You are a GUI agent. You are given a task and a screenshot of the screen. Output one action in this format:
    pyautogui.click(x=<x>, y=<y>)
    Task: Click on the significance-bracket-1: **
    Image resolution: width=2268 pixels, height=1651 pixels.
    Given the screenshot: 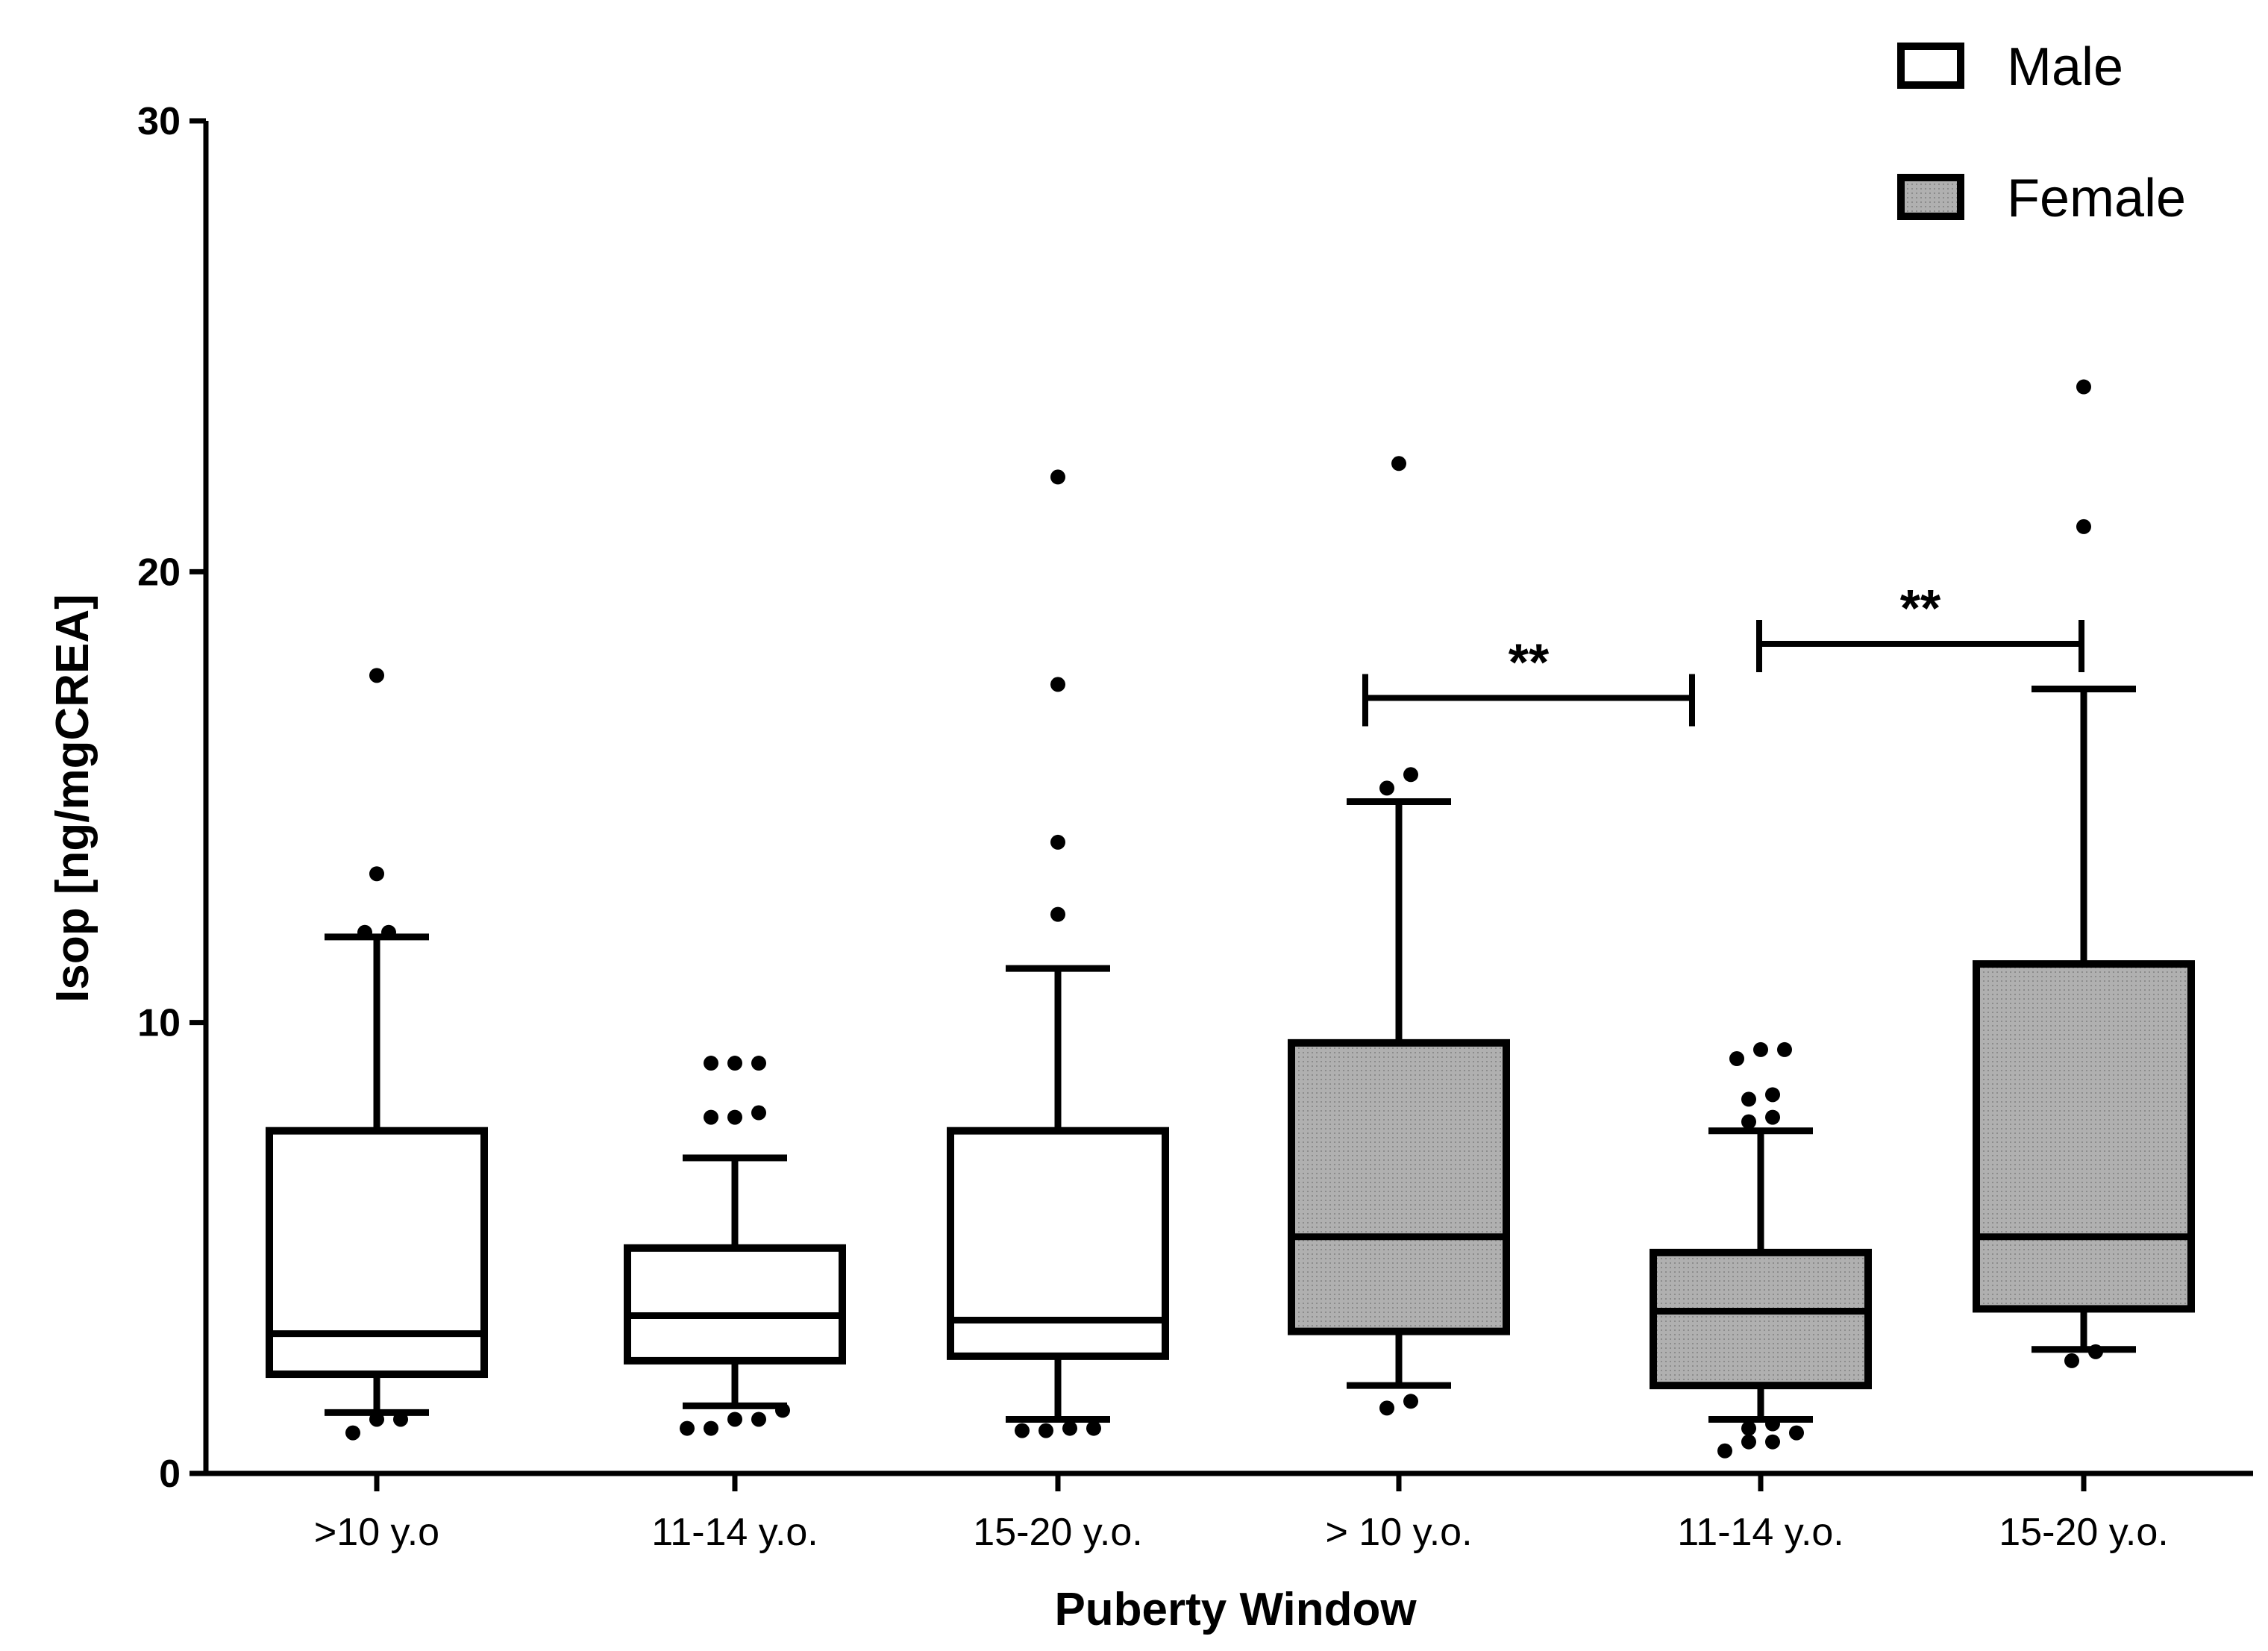 What is the action you would take?
    pyautogui.click(x=1528, y=680)
    